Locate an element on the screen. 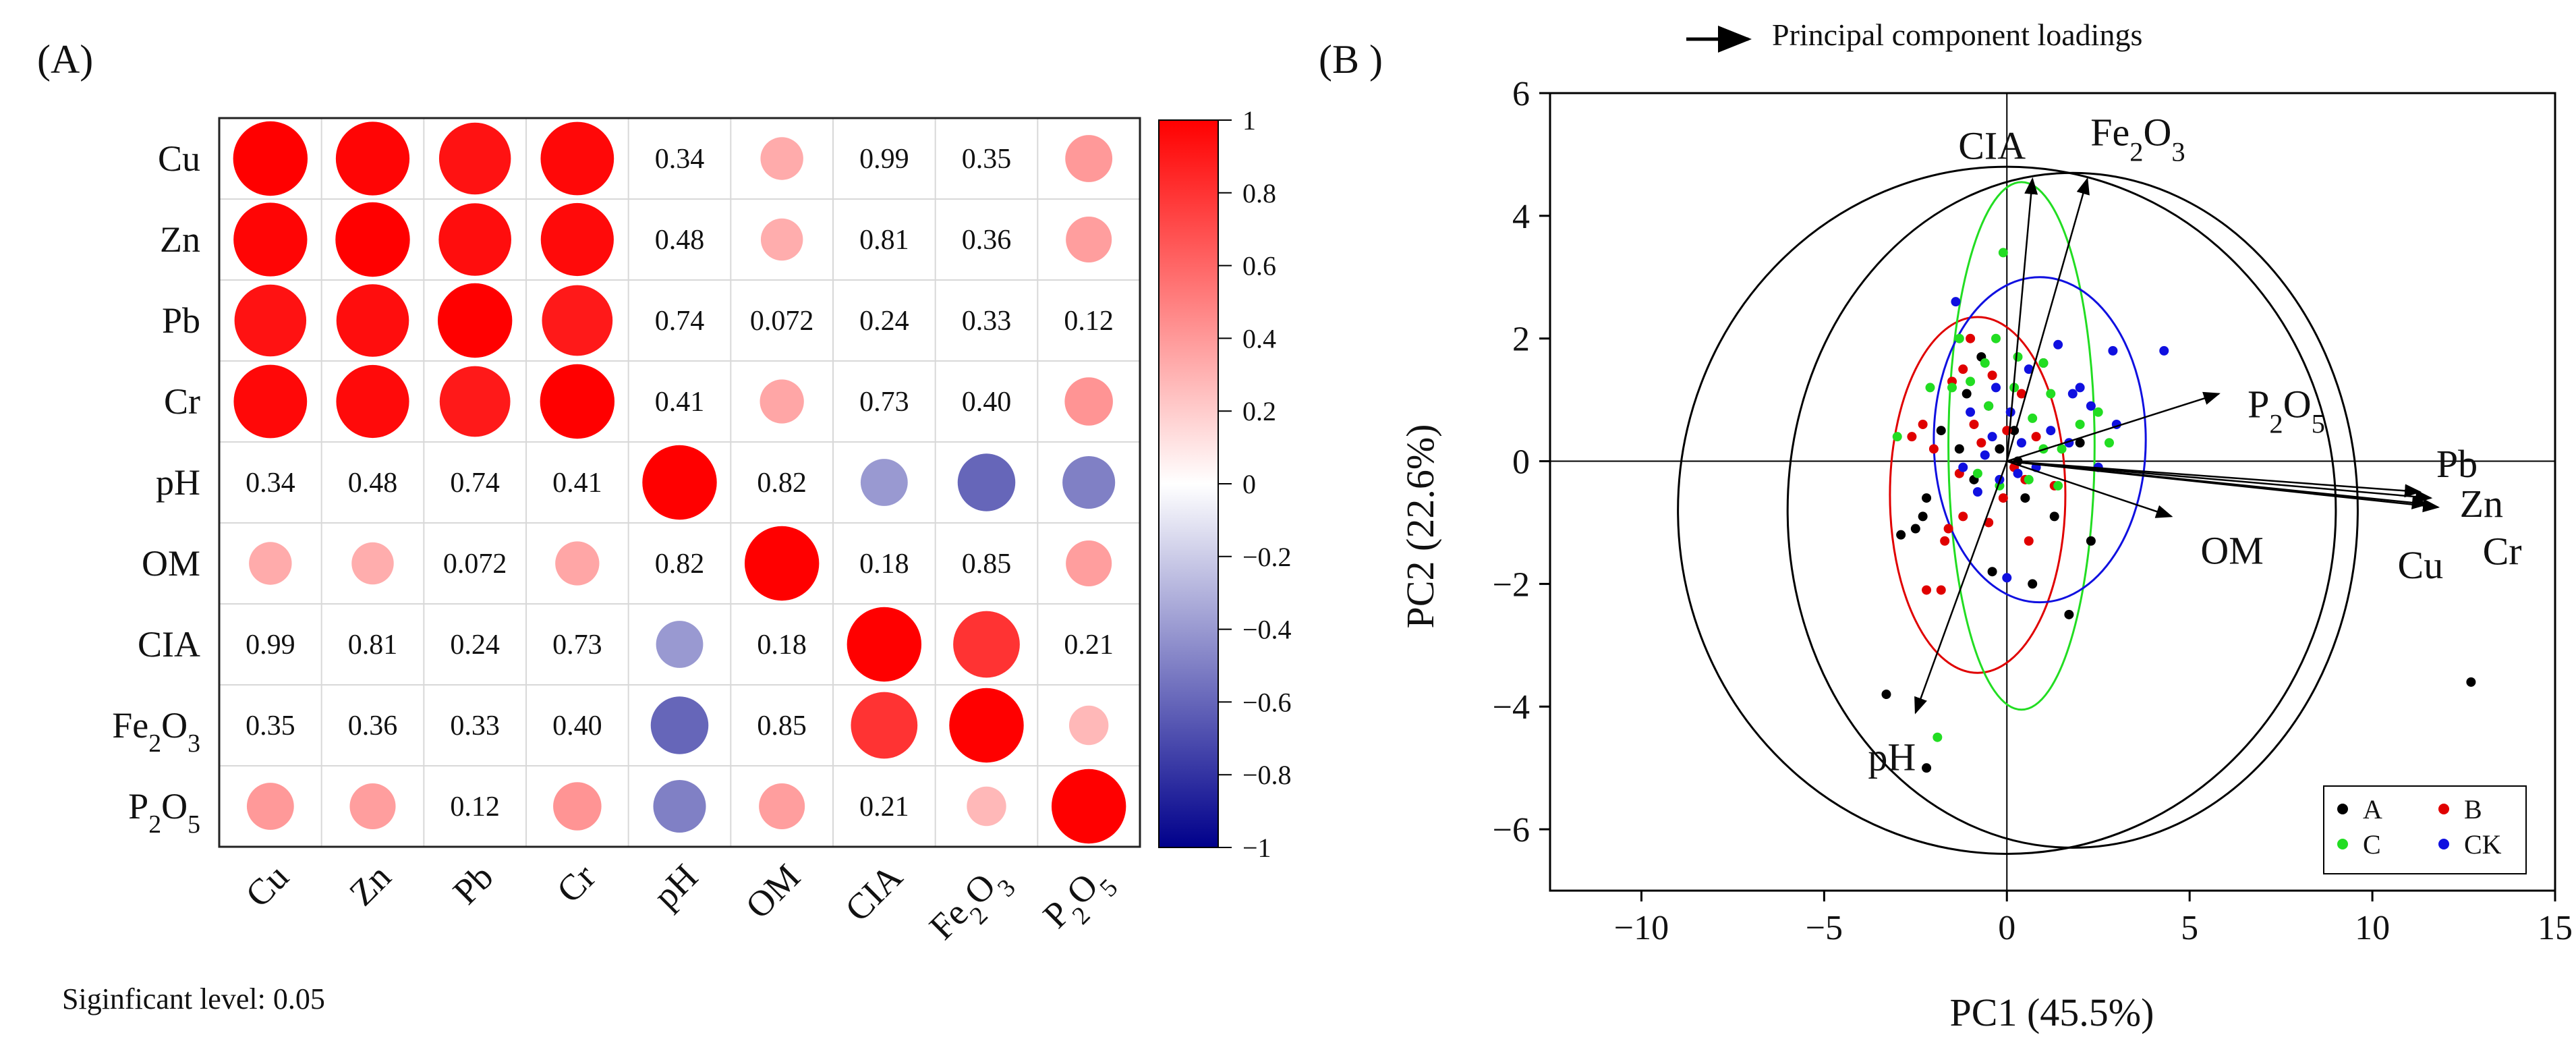 This screenshot has height=1060, width=2576. x-tick-label: −5 is located at coordinates (1824, 928).